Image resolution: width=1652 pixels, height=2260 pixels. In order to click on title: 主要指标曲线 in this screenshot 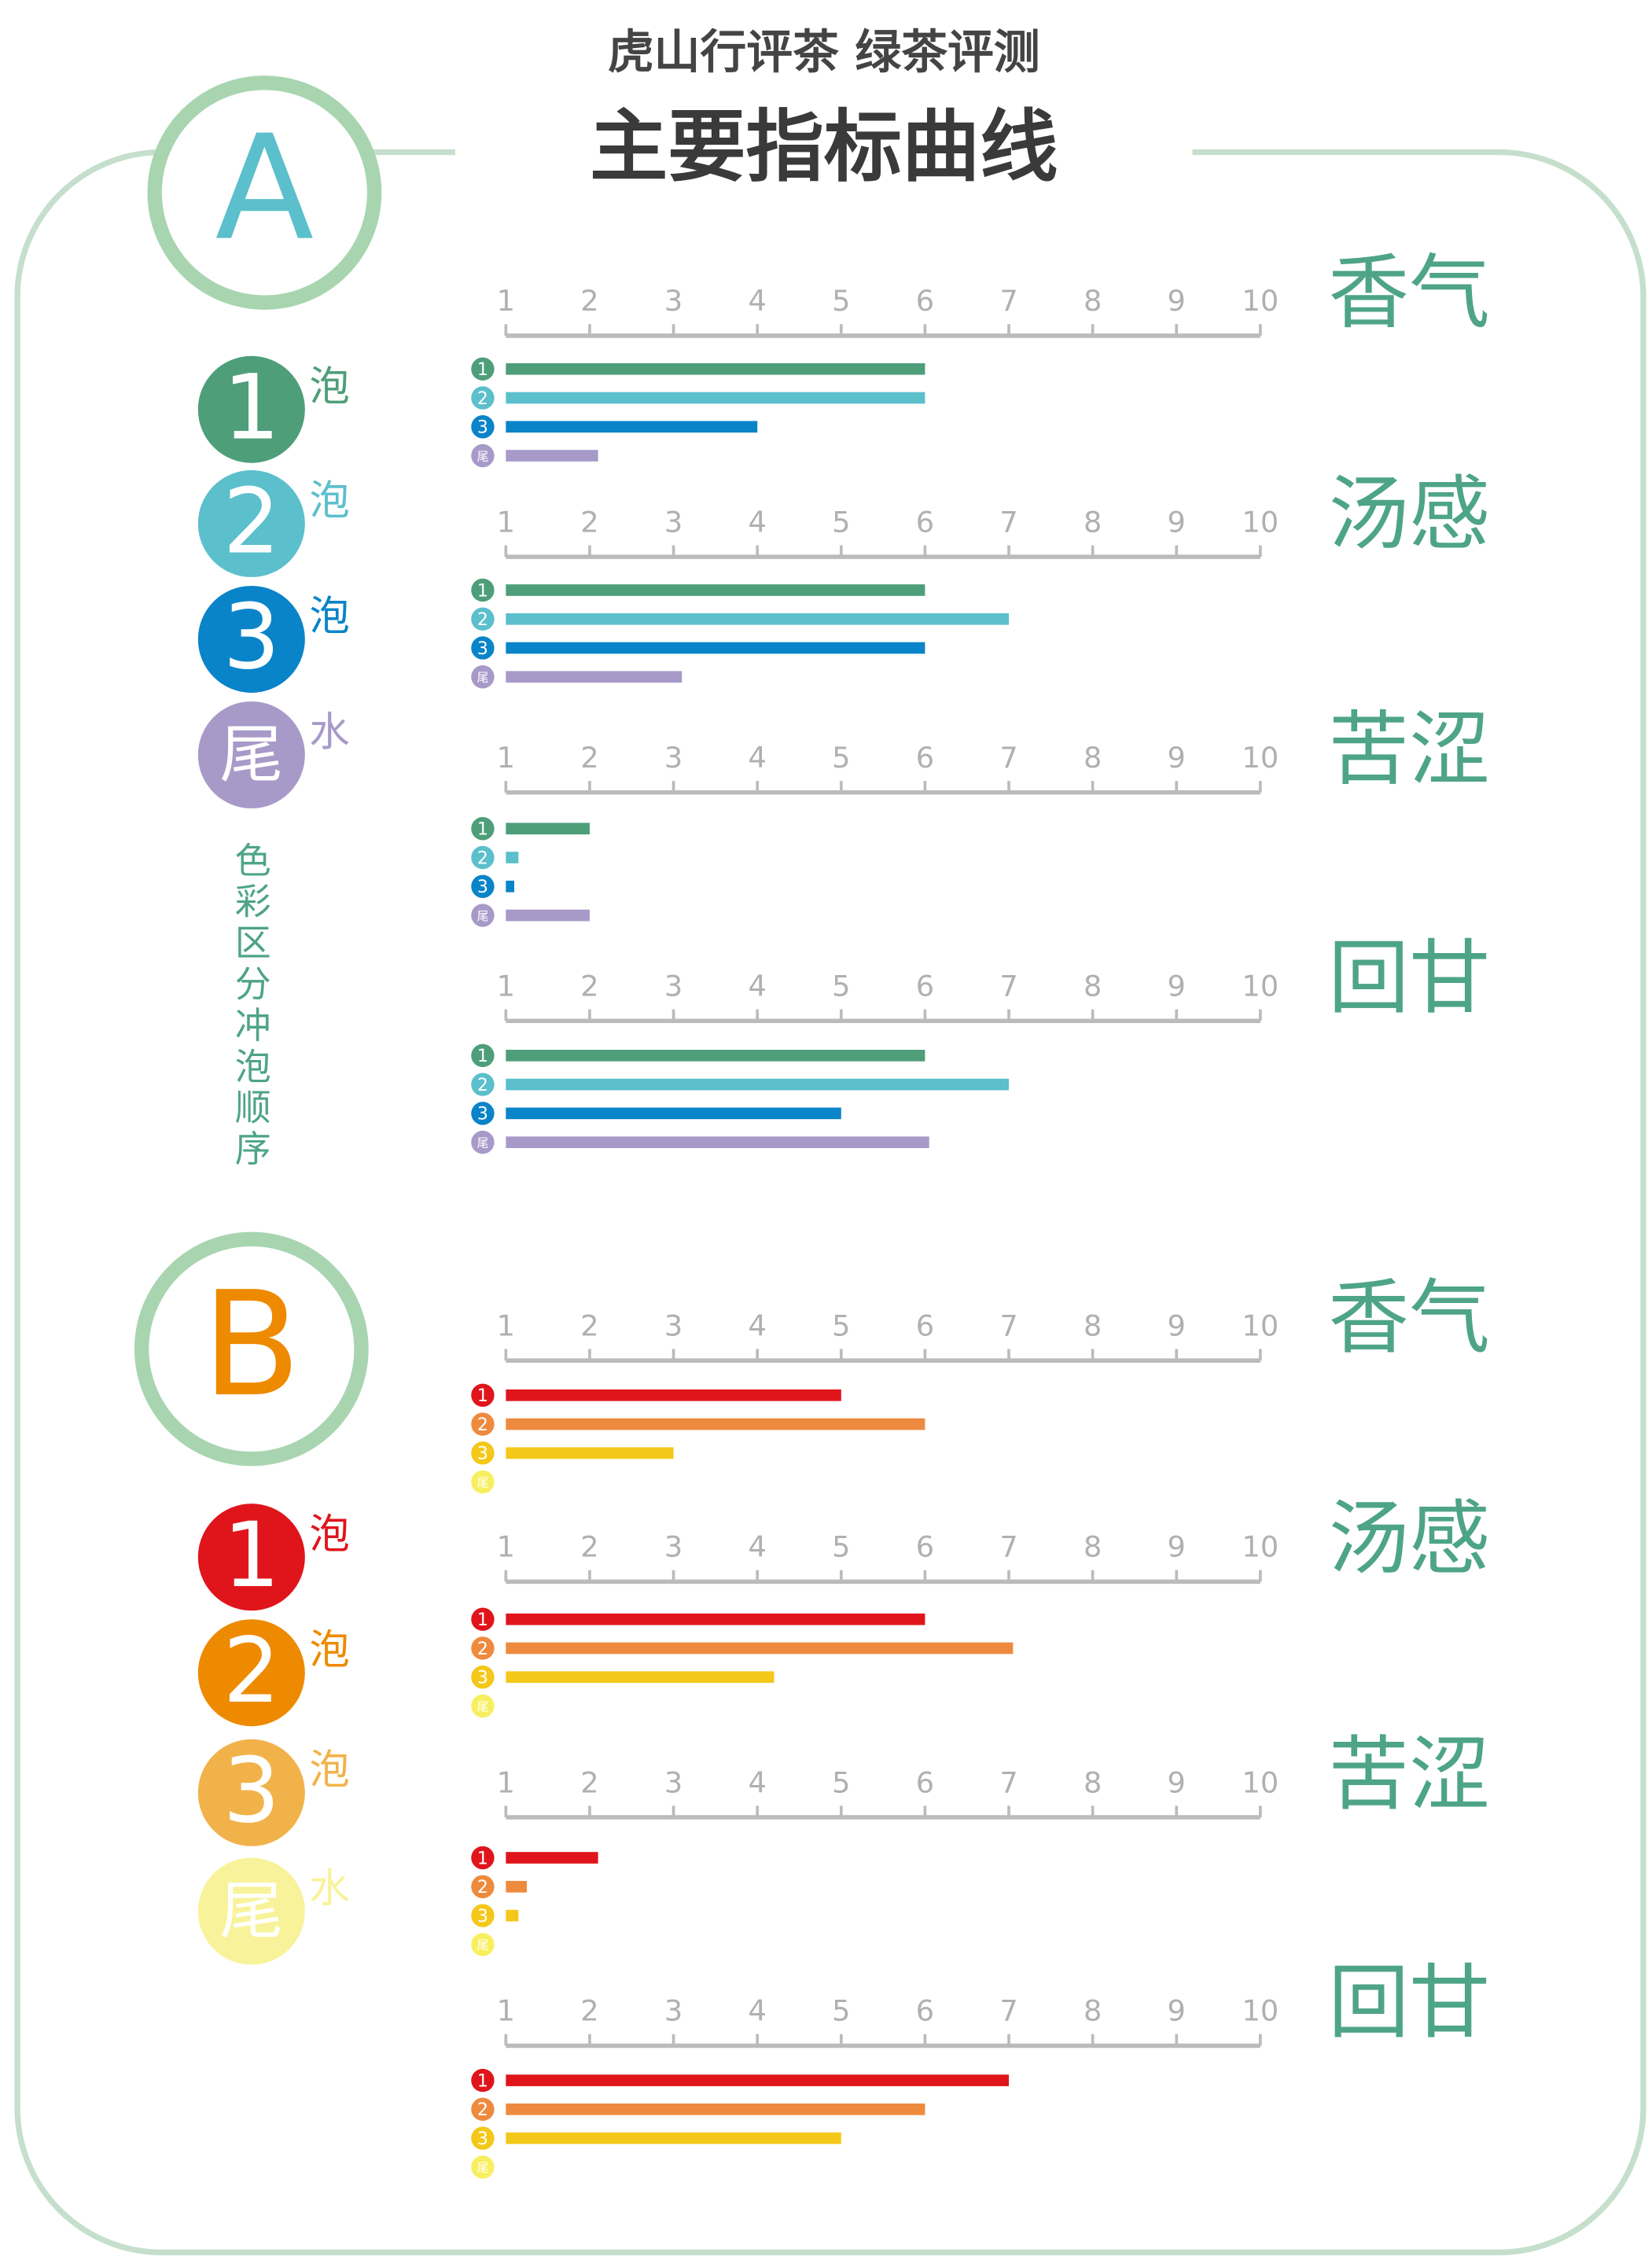, I will do `click(824, 147)`.